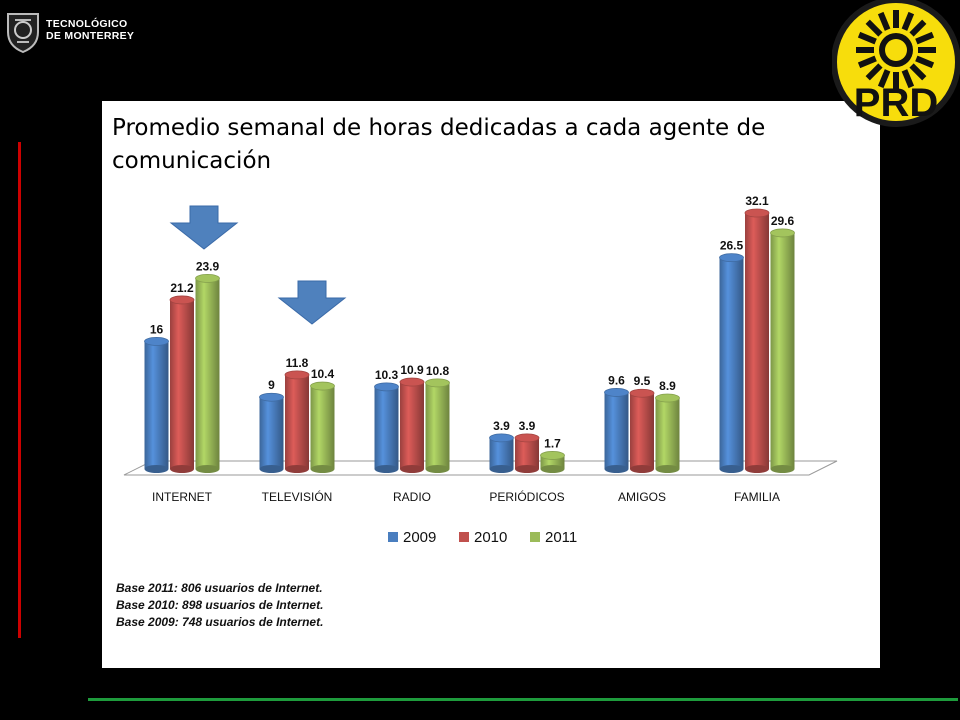 The width and height of the screenshot is (960, 720). Describe the element at coordinates (783, 221) in the screenshot. I see `data-label: 29.6` at that location.